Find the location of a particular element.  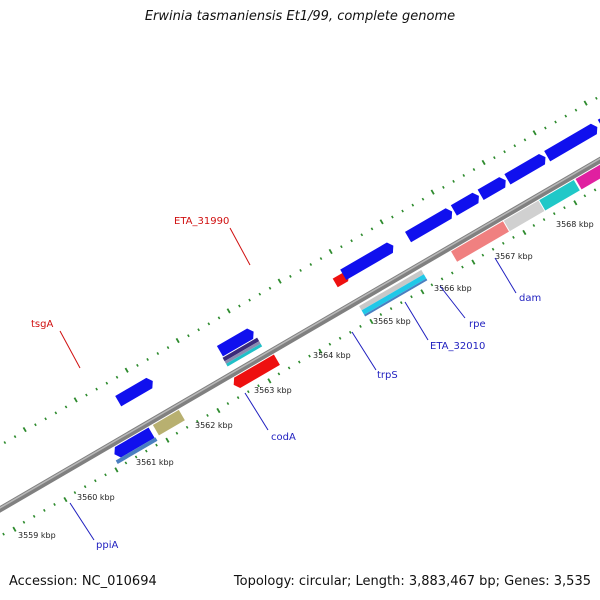

cds-arrow-right-upper is located at coordinates (572, 142).